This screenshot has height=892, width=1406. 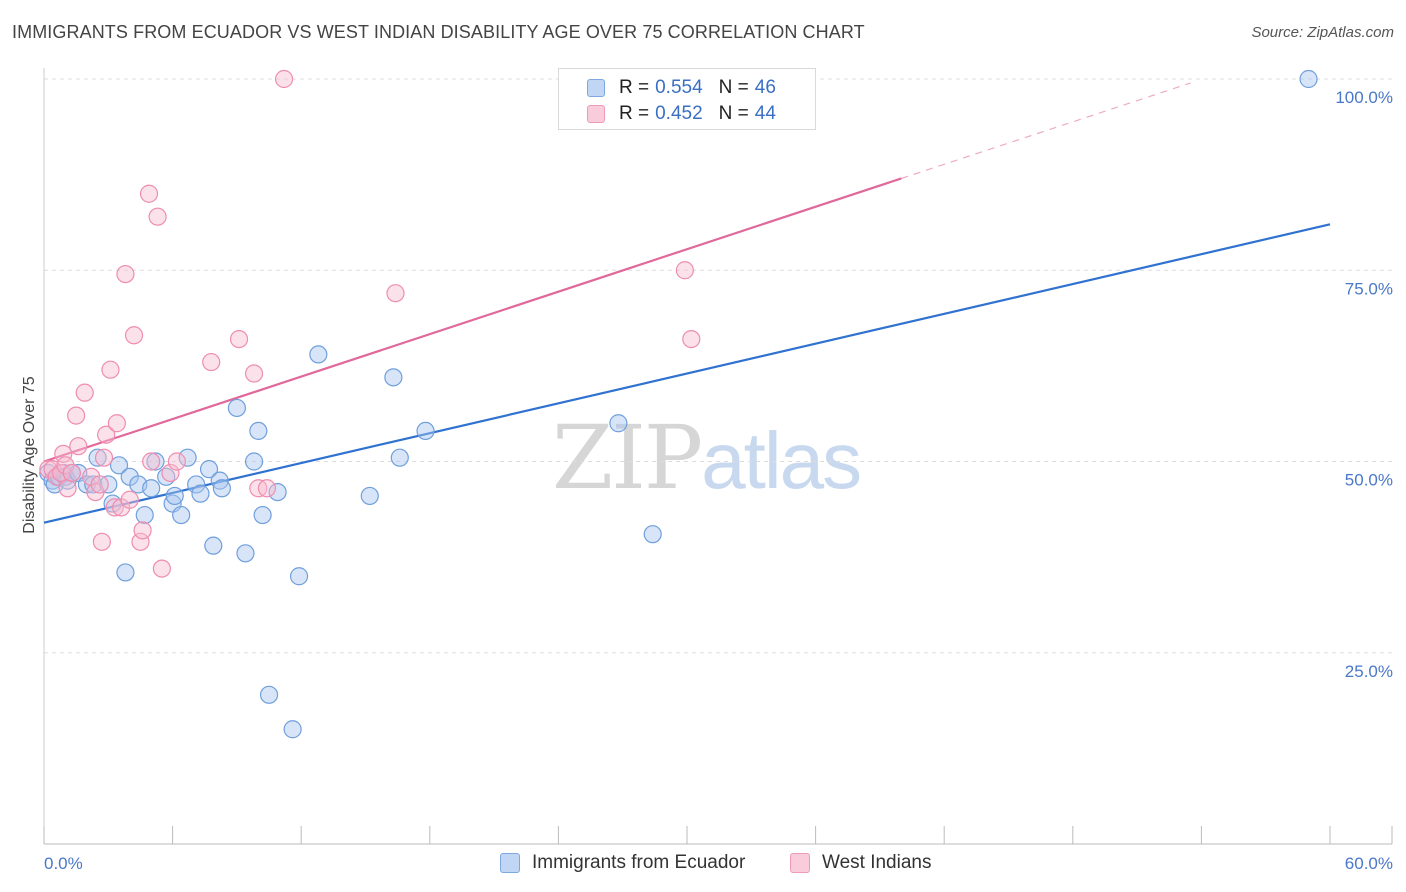 I want to click on legend-swatch-pink, so click(x=596, y=114).